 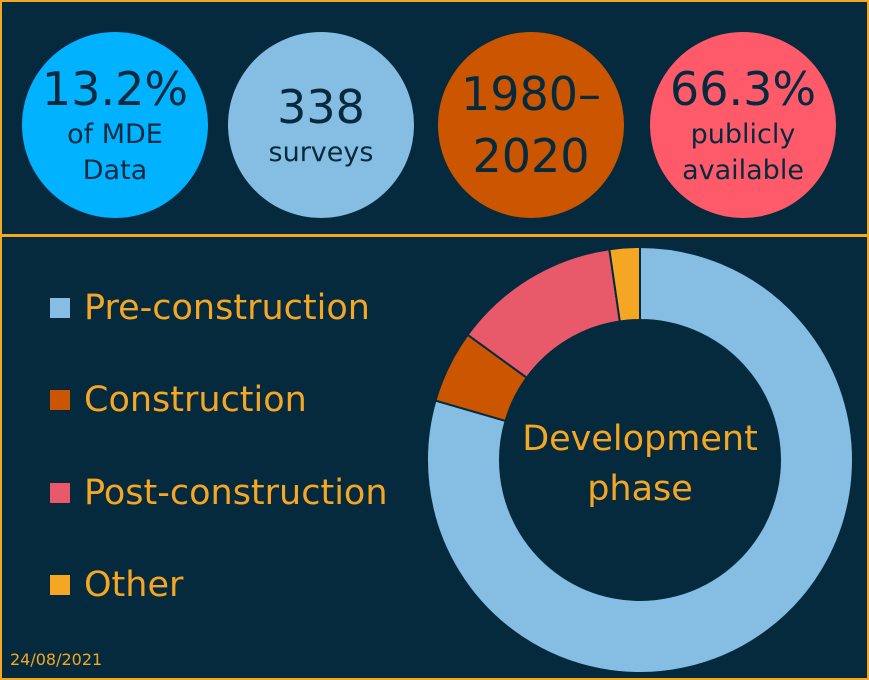 I want to click on legend-label-post-construction: Post-construction, so click(x=236, y=493).